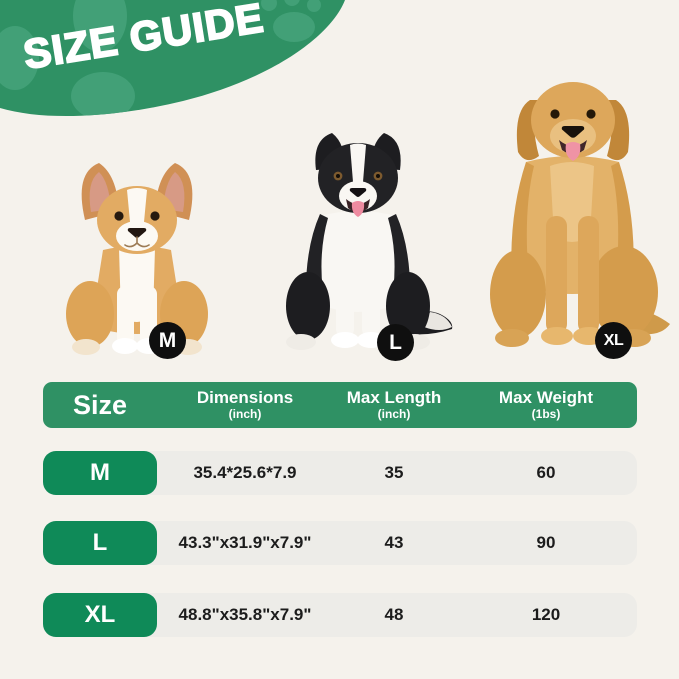 This screenshot has height=679, width=679. Describe the element at coordinates (546, 405) in the screenshot. I see `header-max-weight: Max Weight (1bs)` at that location.